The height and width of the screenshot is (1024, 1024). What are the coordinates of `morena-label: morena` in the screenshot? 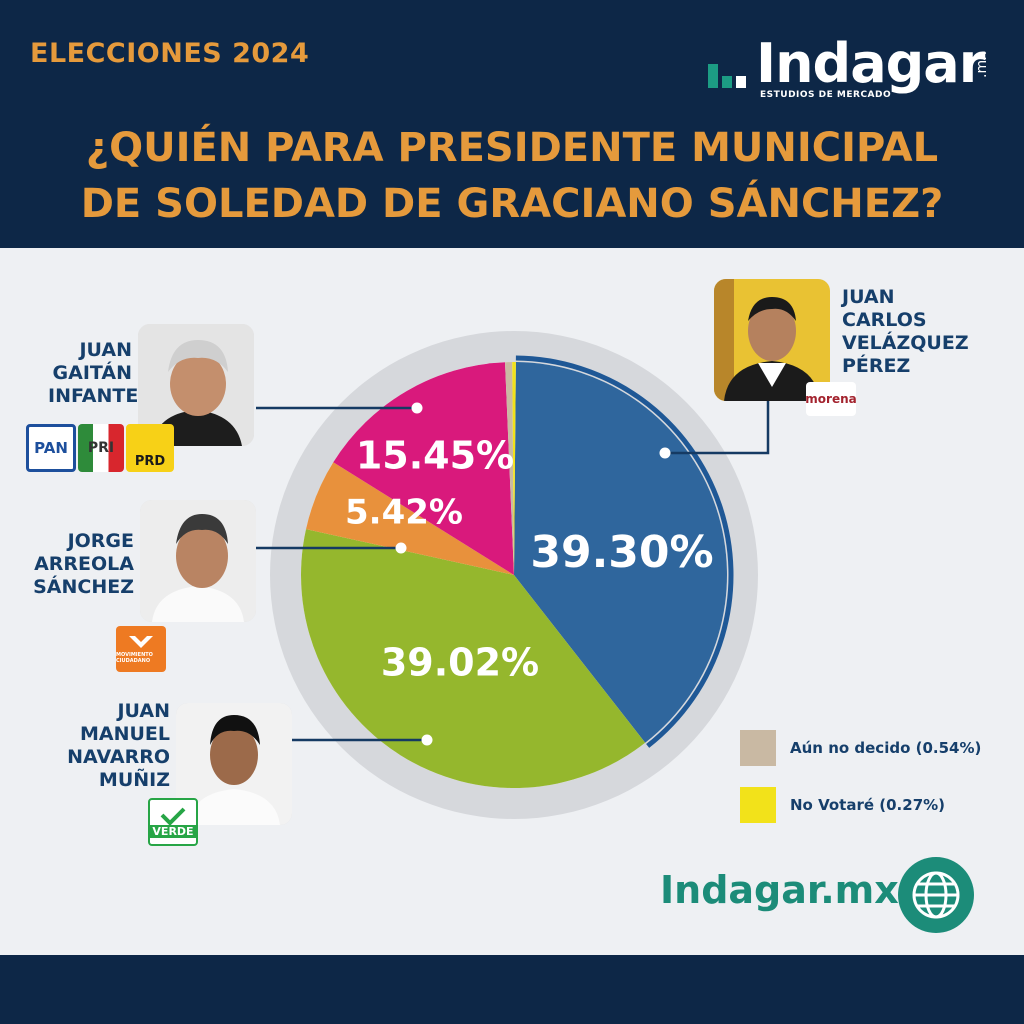 It's located at (831, 399).